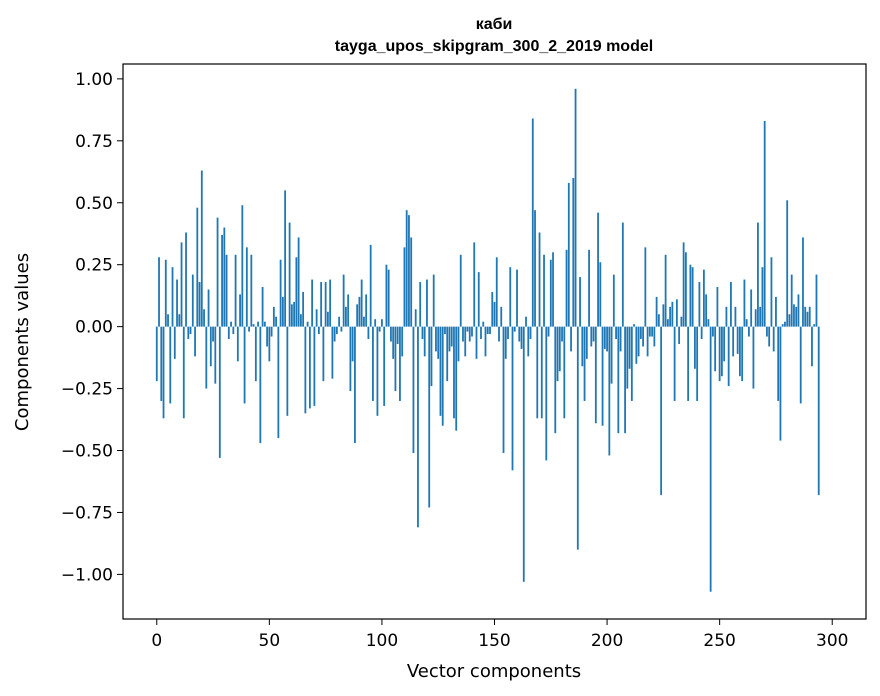 Image resolution: width=880 pixels, height=696 pixels. Describe the element at coordinates (607, 641) in the screenshot. I see `x-tick-label: 200` at that location.